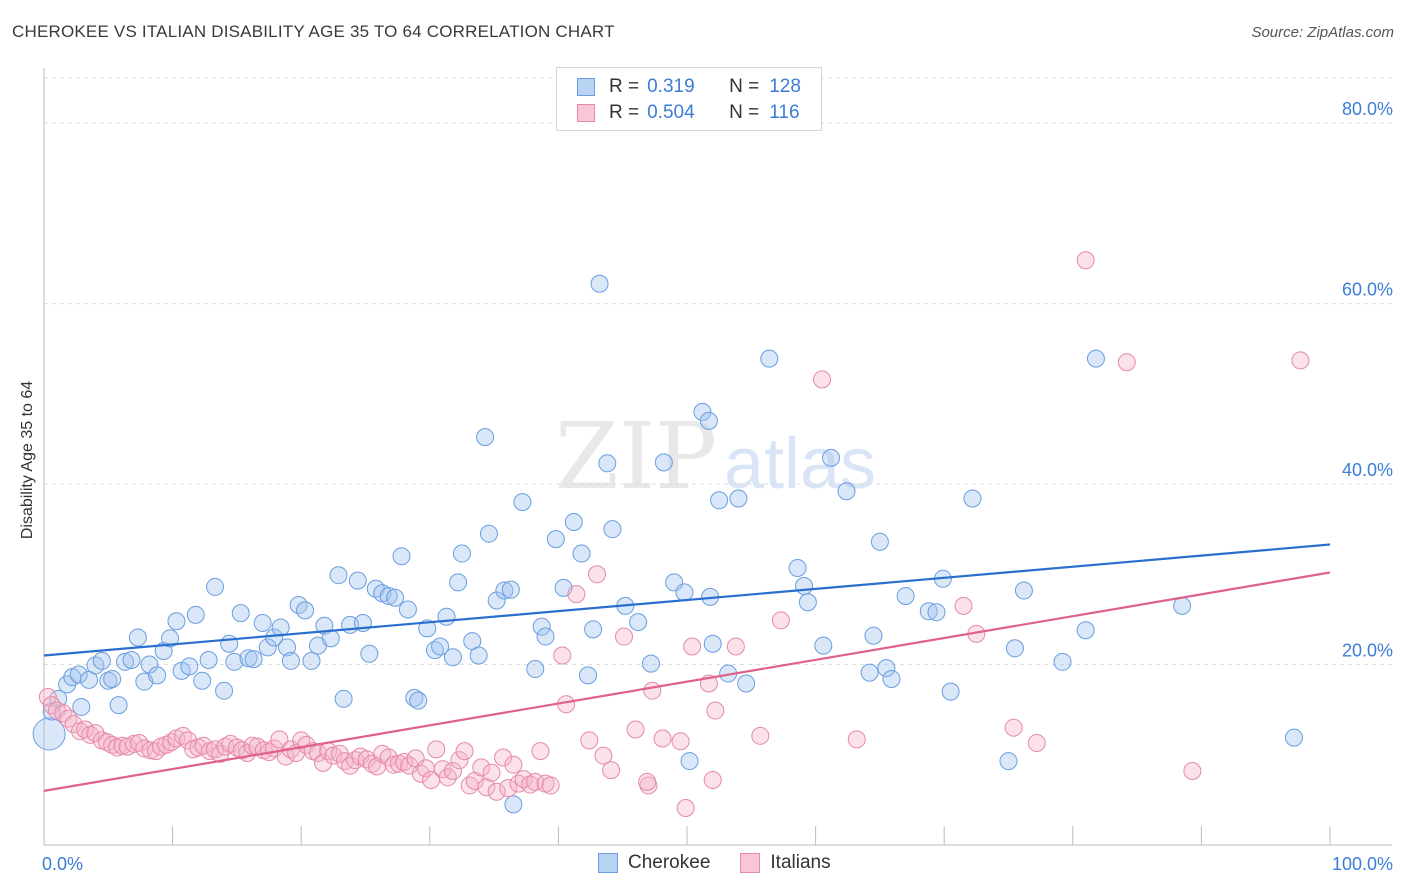  What do you see at coordinates (744, 86) in the screenshot?
I see `legend-n-label: N =` at bounding box center [744, 86].